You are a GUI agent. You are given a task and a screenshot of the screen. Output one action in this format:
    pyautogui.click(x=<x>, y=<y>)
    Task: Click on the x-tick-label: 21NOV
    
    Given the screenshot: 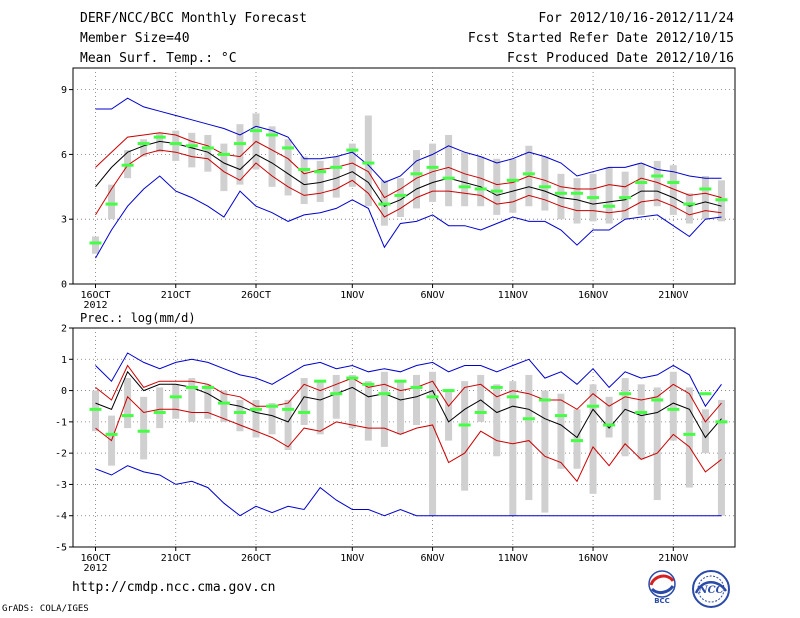 What is the action you would take?
    pyautogui.click(x=673, y=295)
    